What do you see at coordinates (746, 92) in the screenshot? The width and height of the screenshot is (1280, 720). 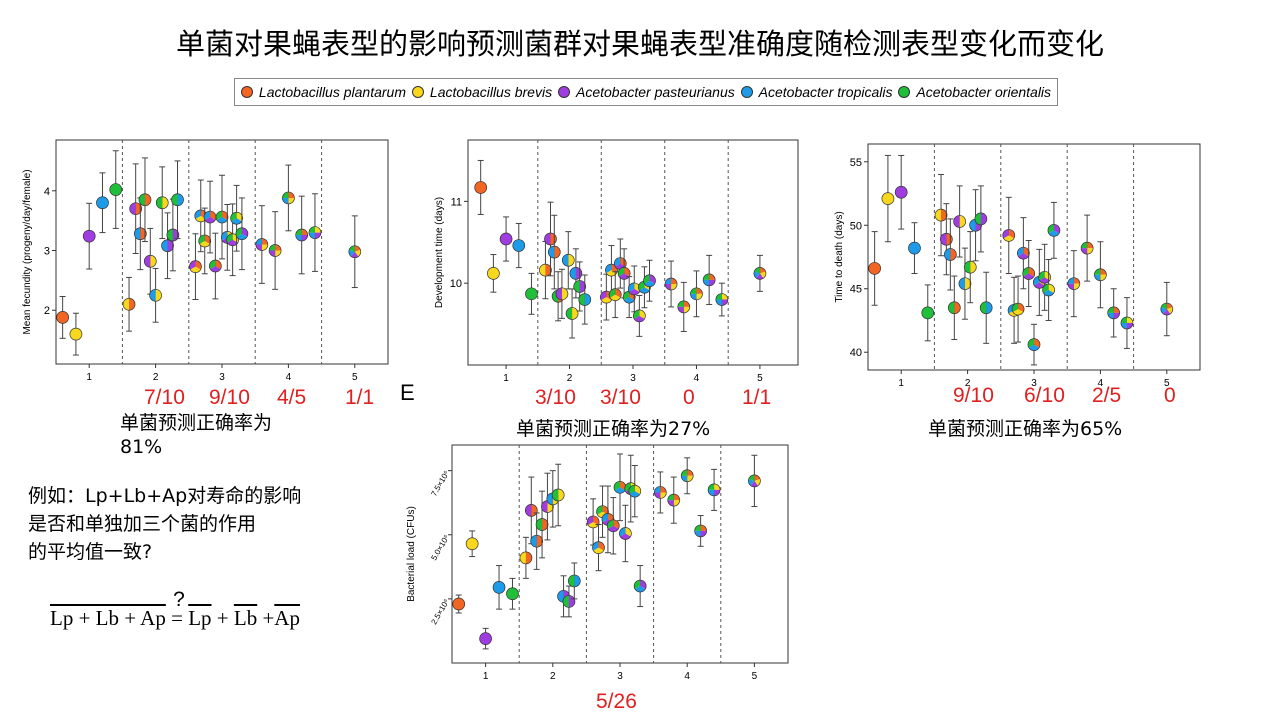 I see `legend-dot-a-tropicalis` at bounding box center [746, 92].